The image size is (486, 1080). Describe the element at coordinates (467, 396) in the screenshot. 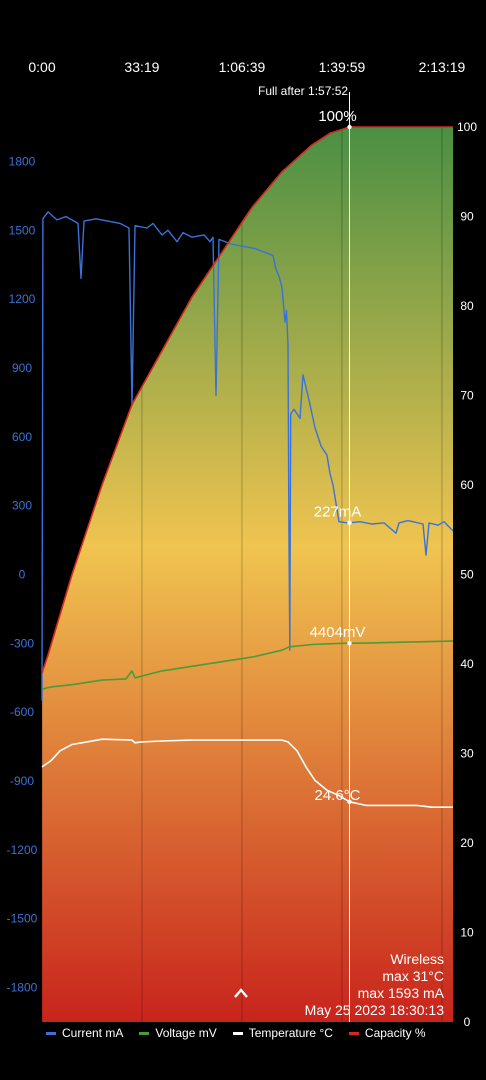

I see `right-tick-label: 70` at that location.